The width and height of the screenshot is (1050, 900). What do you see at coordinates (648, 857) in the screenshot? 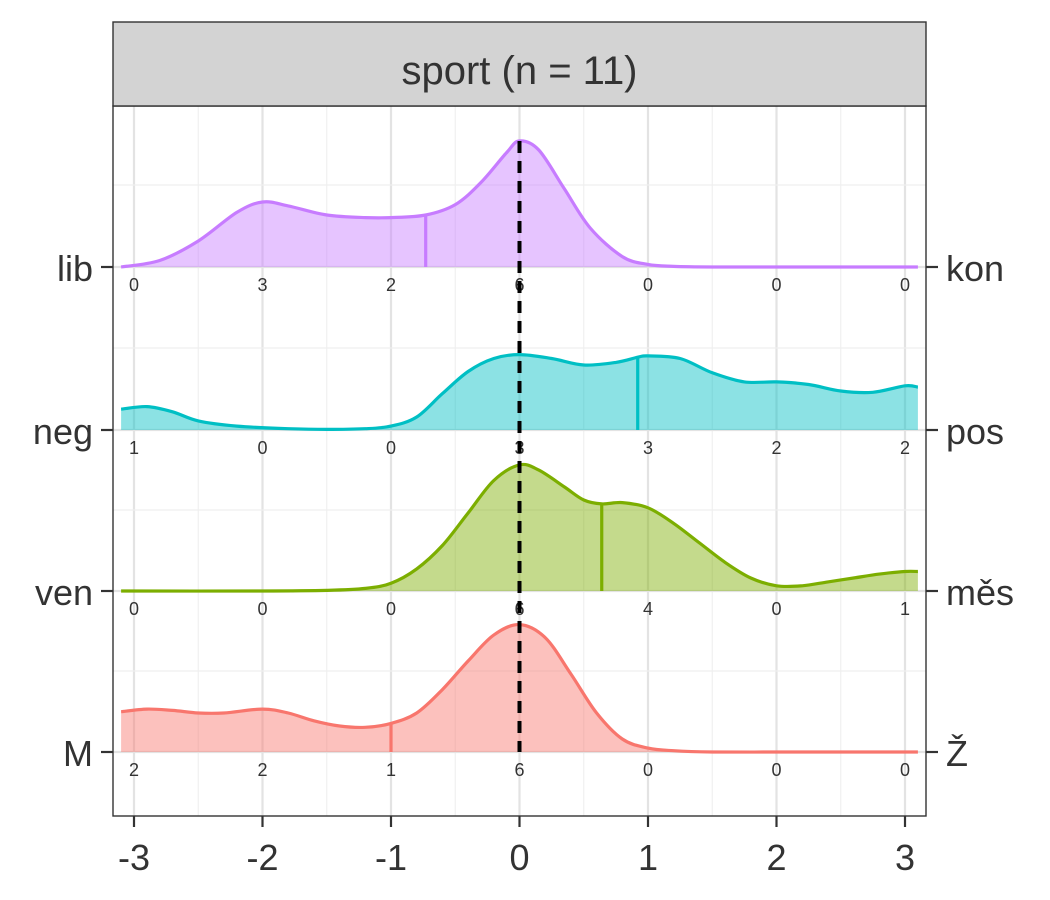
I see `x-axis-tick-label: 1` at bounding box center [648, 857].